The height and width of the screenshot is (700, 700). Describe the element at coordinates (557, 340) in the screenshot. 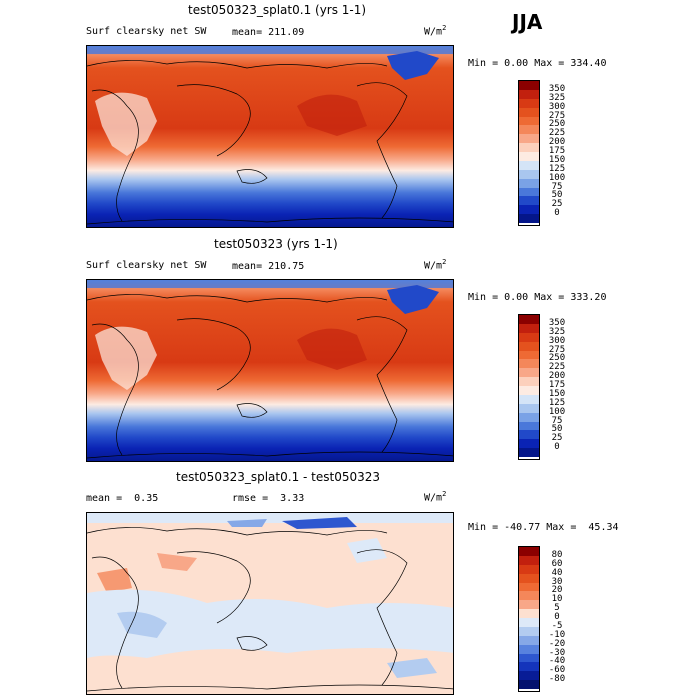

I see `panel2-colorbar-tick-label: 300` at that location.